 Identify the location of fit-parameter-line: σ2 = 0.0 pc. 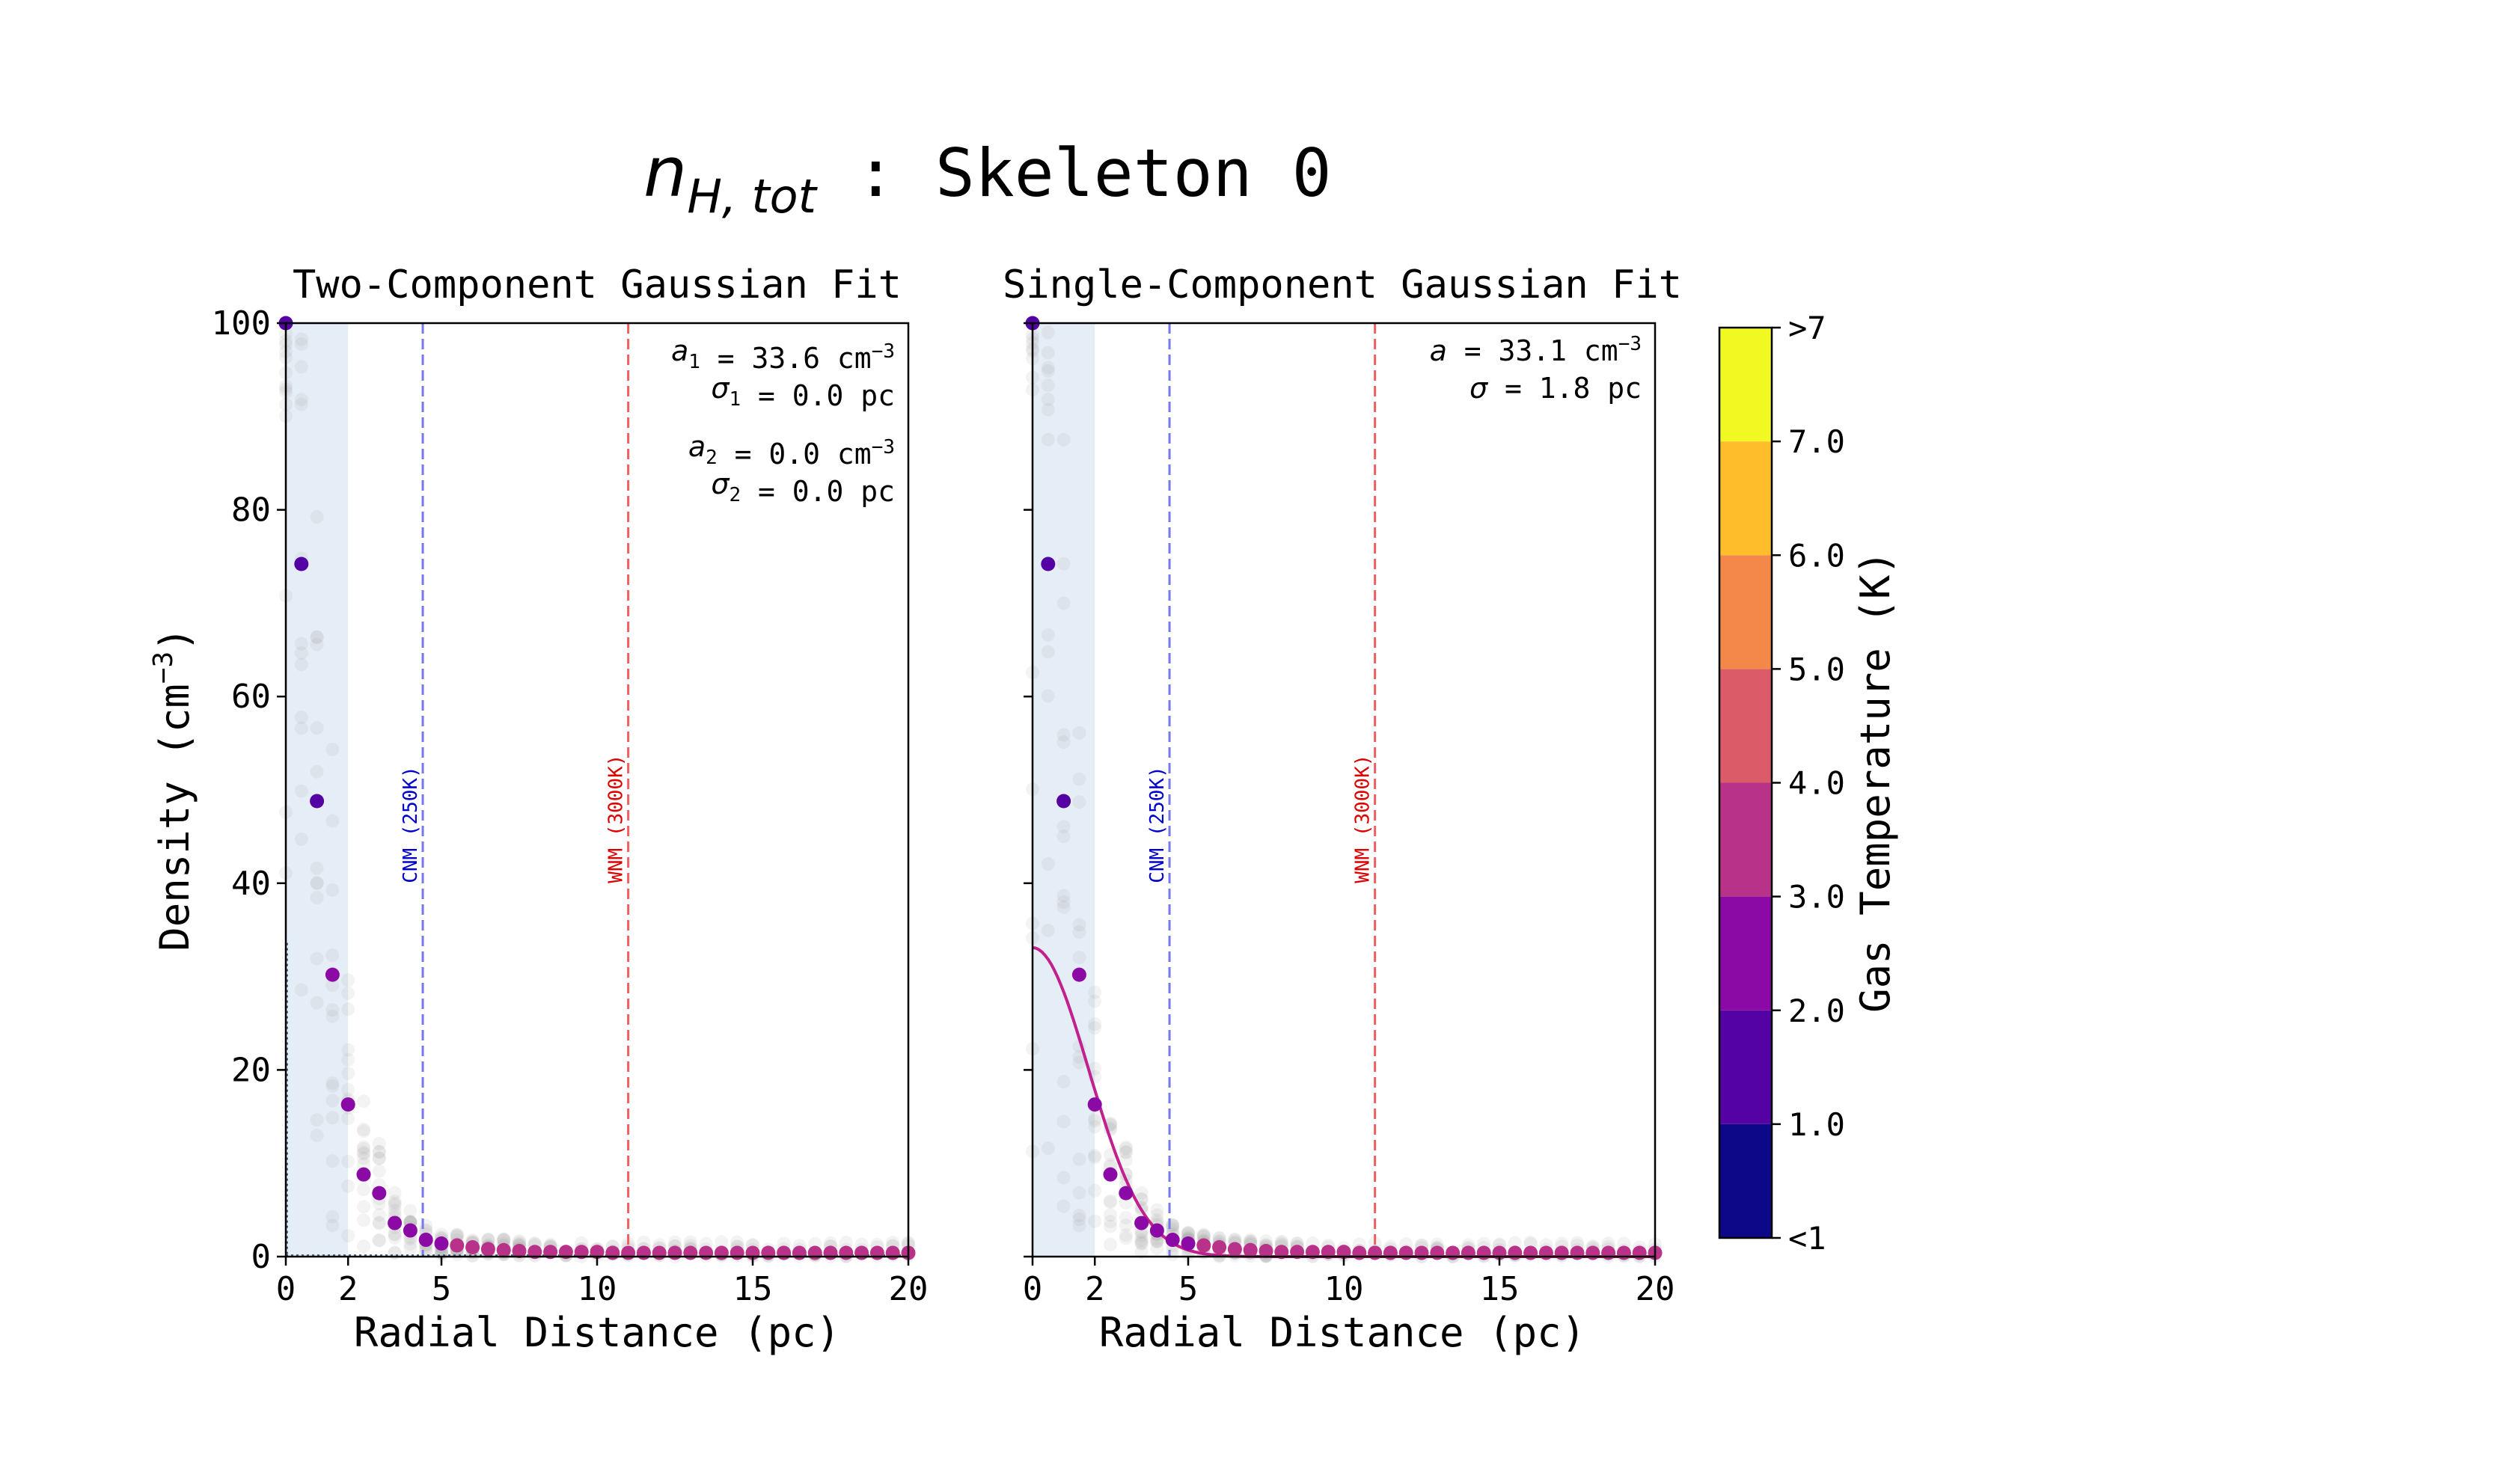
(803, 487).